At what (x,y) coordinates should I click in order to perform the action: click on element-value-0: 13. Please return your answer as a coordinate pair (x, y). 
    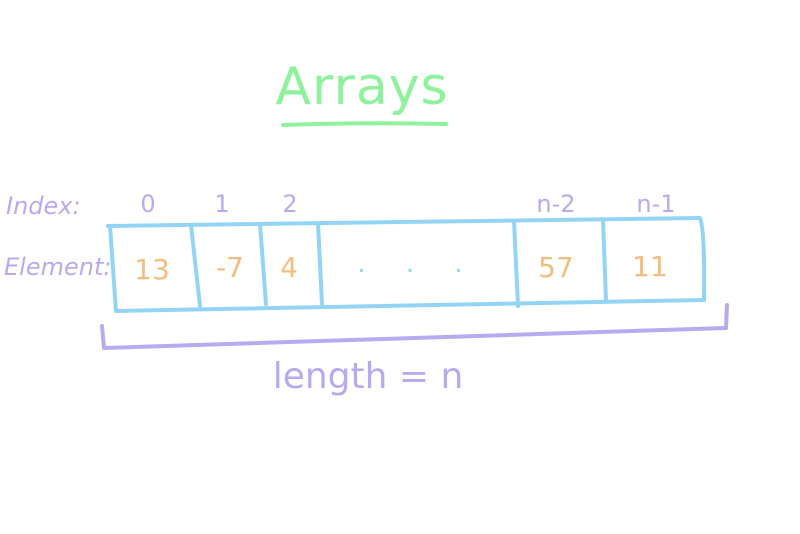
    Looking at the image, I should click on (152, 269).